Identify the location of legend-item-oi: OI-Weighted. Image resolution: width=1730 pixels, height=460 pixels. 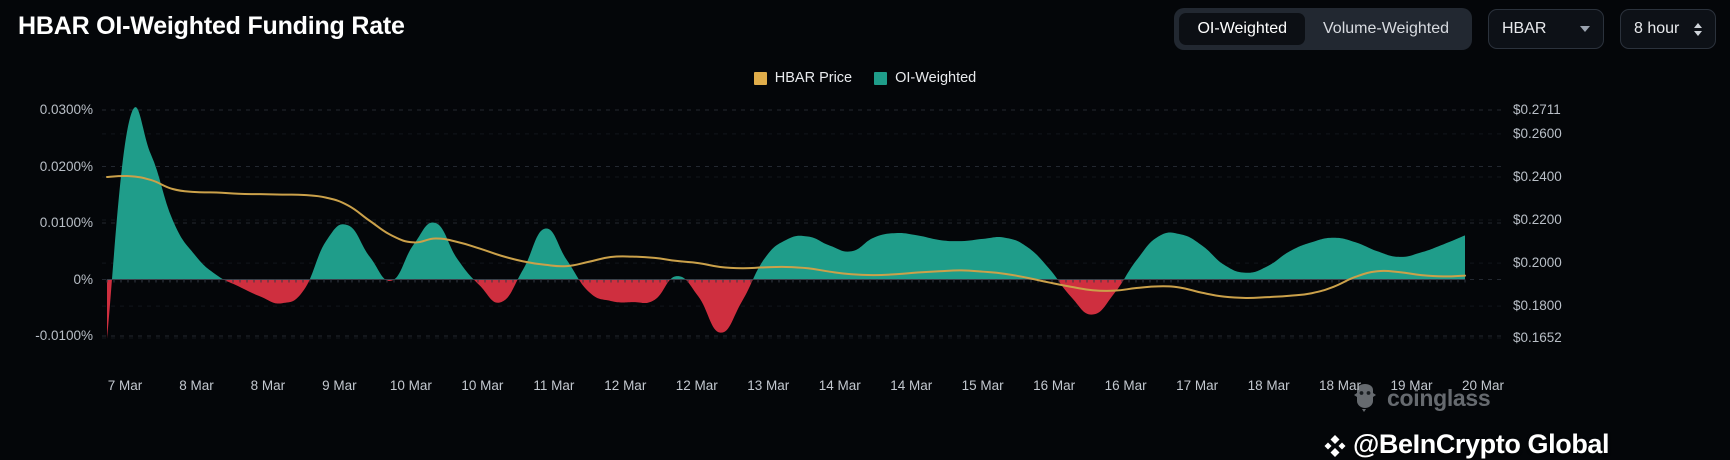
(925, 78).